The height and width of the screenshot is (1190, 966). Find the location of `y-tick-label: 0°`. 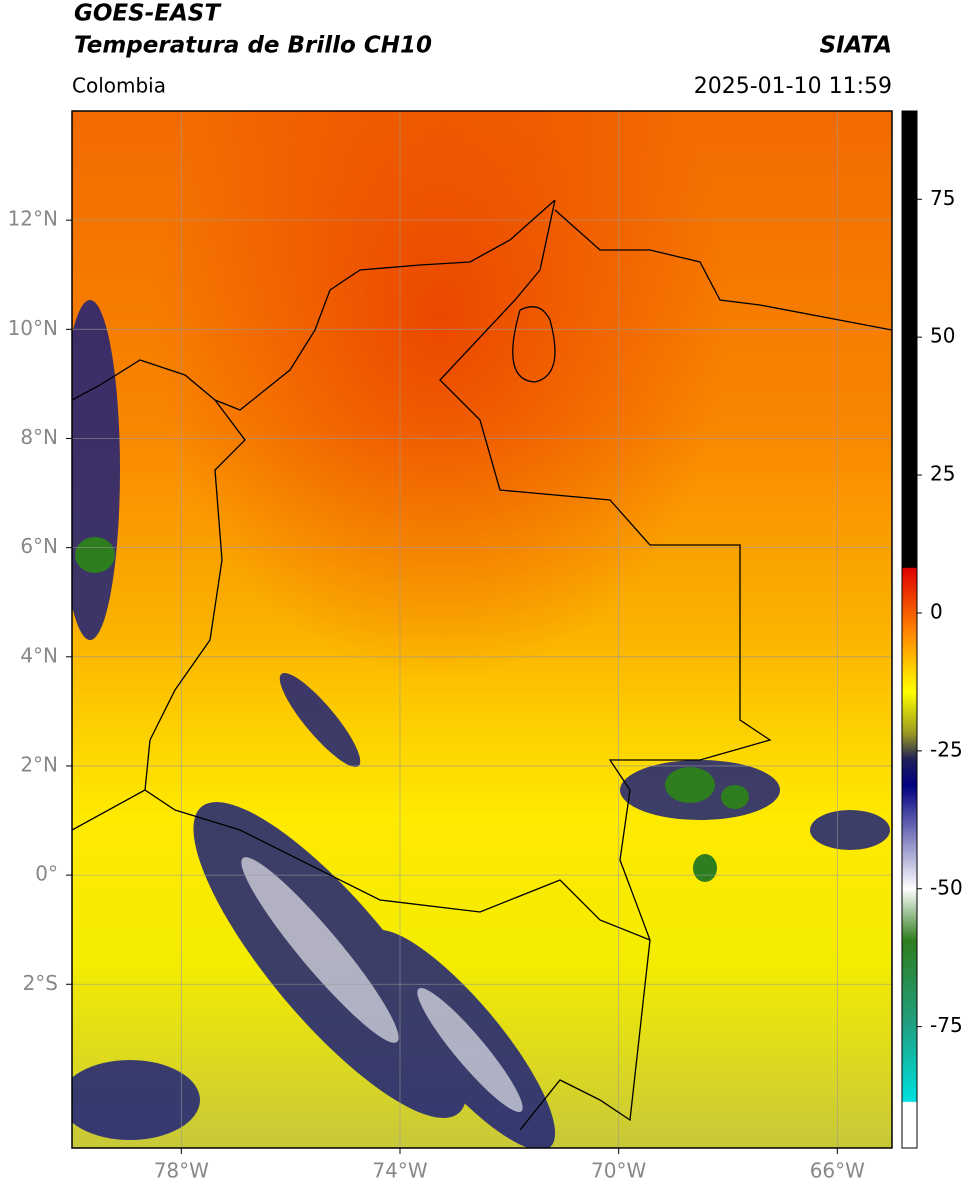

y-tick-label: 0° is located at coordinates (46, 874).